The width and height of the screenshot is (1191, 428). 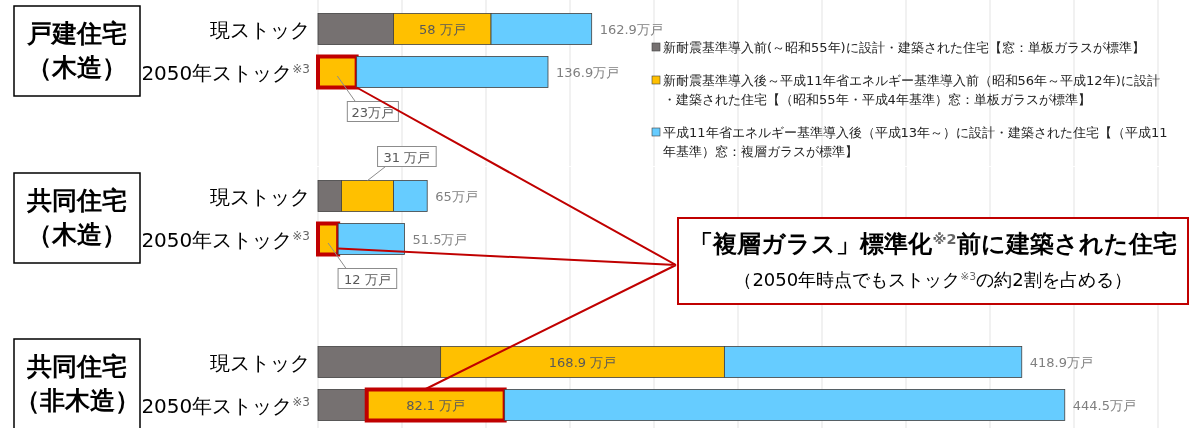 I want to click on legend-label: 新耐震基準導入前(～昭和55年)に設計・建築された住宅【窓：単板ガラスが標準】, so click(x=904, y=47).